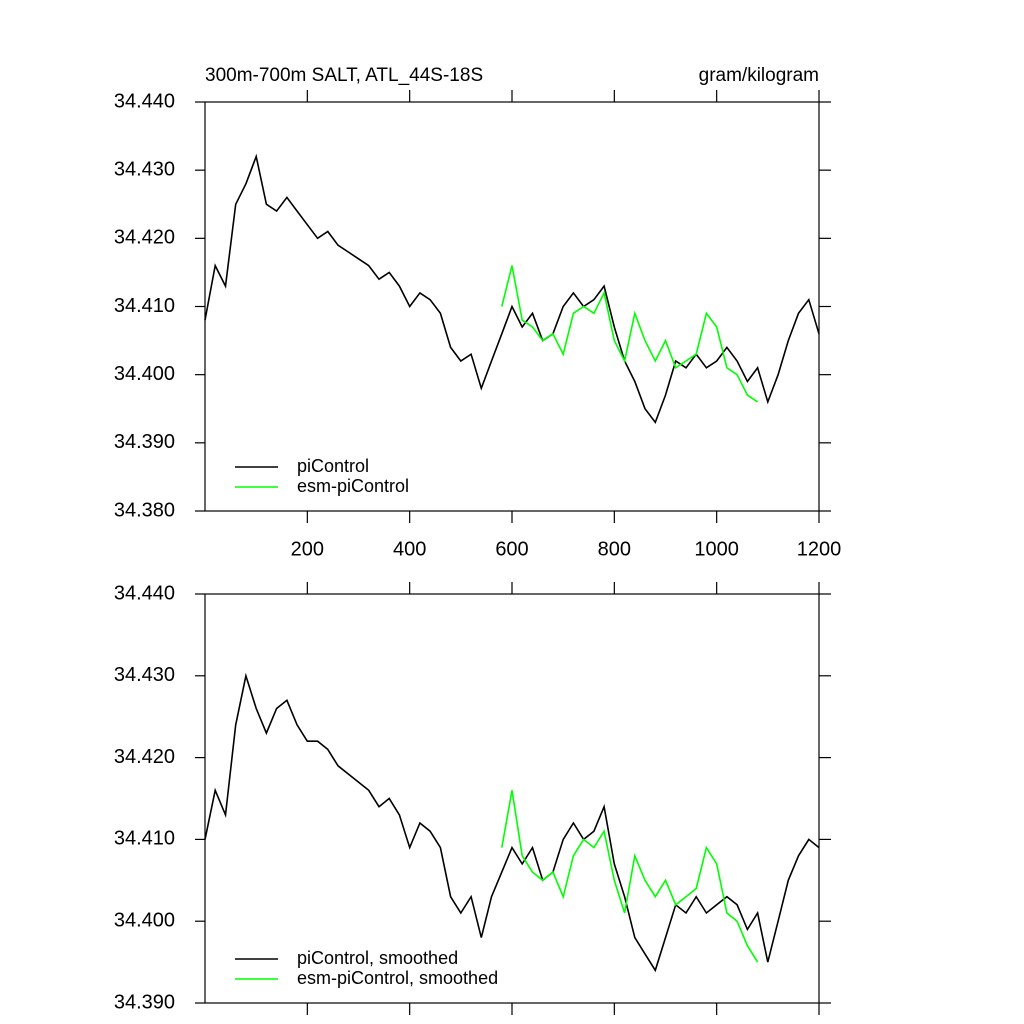 Image resolution: width=1024 pixels, height=1024 pixels. I want to click on legend-label: esm-piControl, so click(353, 486).